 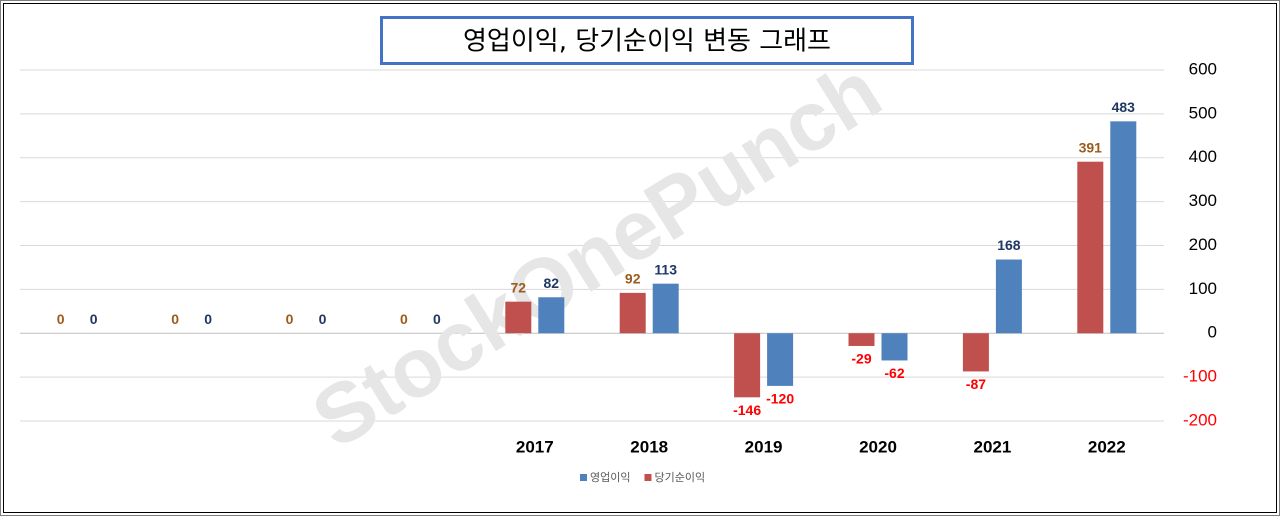 I want to click on value-label: 72, so click(x=519, y=287).